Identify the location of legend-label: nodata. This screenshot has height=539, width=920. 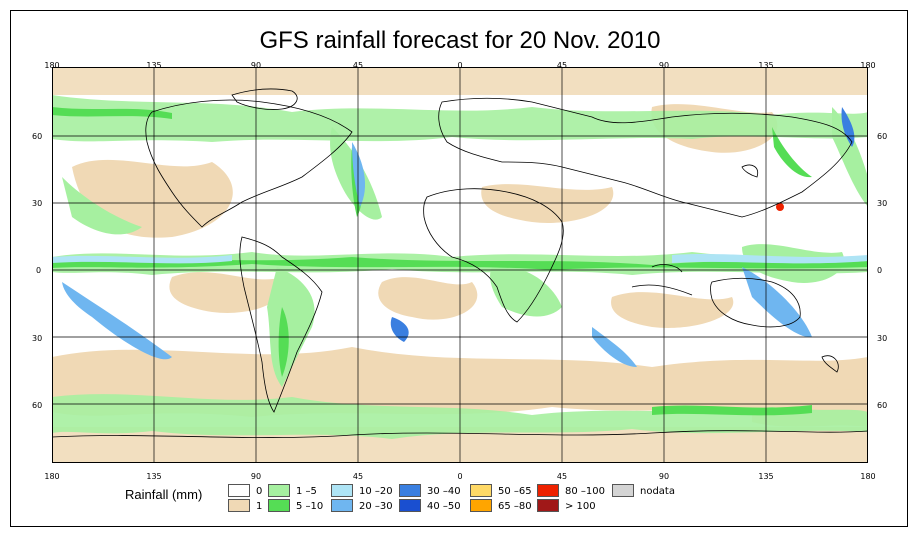
(657, 491).